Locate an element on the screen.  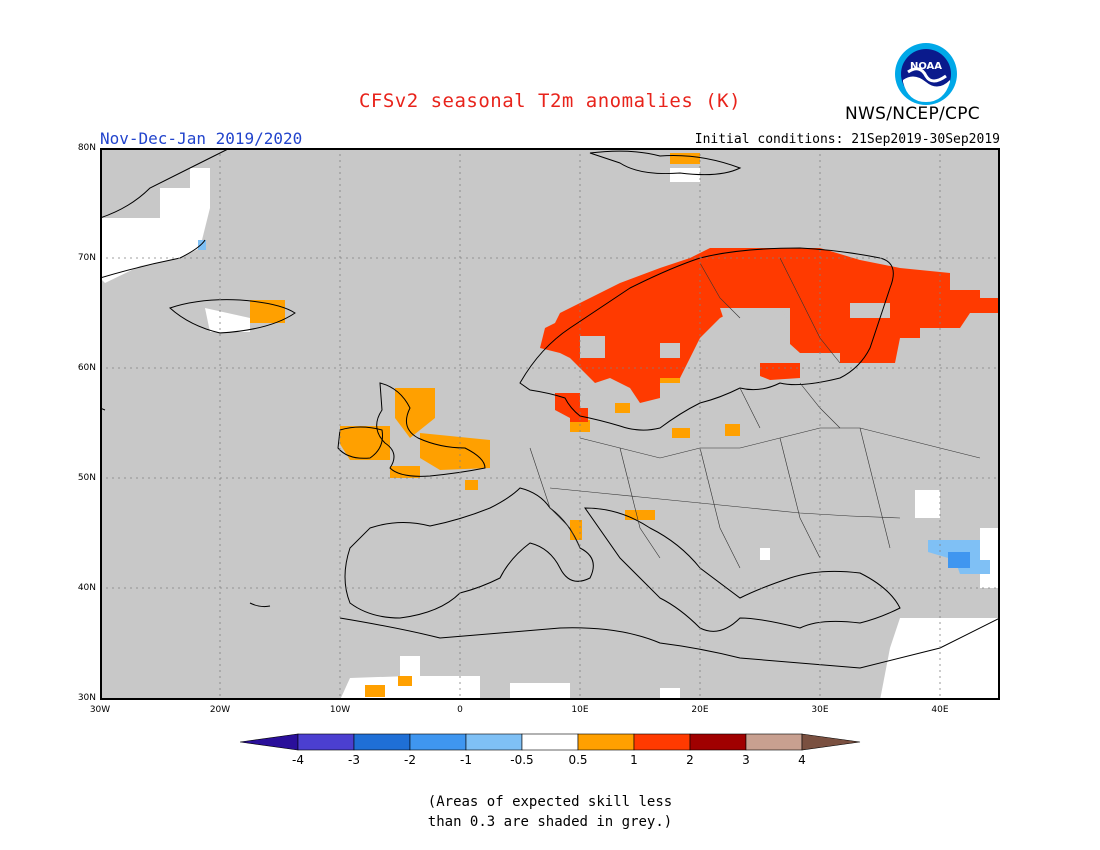
skill-note-line: (Areas of expected skill less is located at coordinates (550, 802).